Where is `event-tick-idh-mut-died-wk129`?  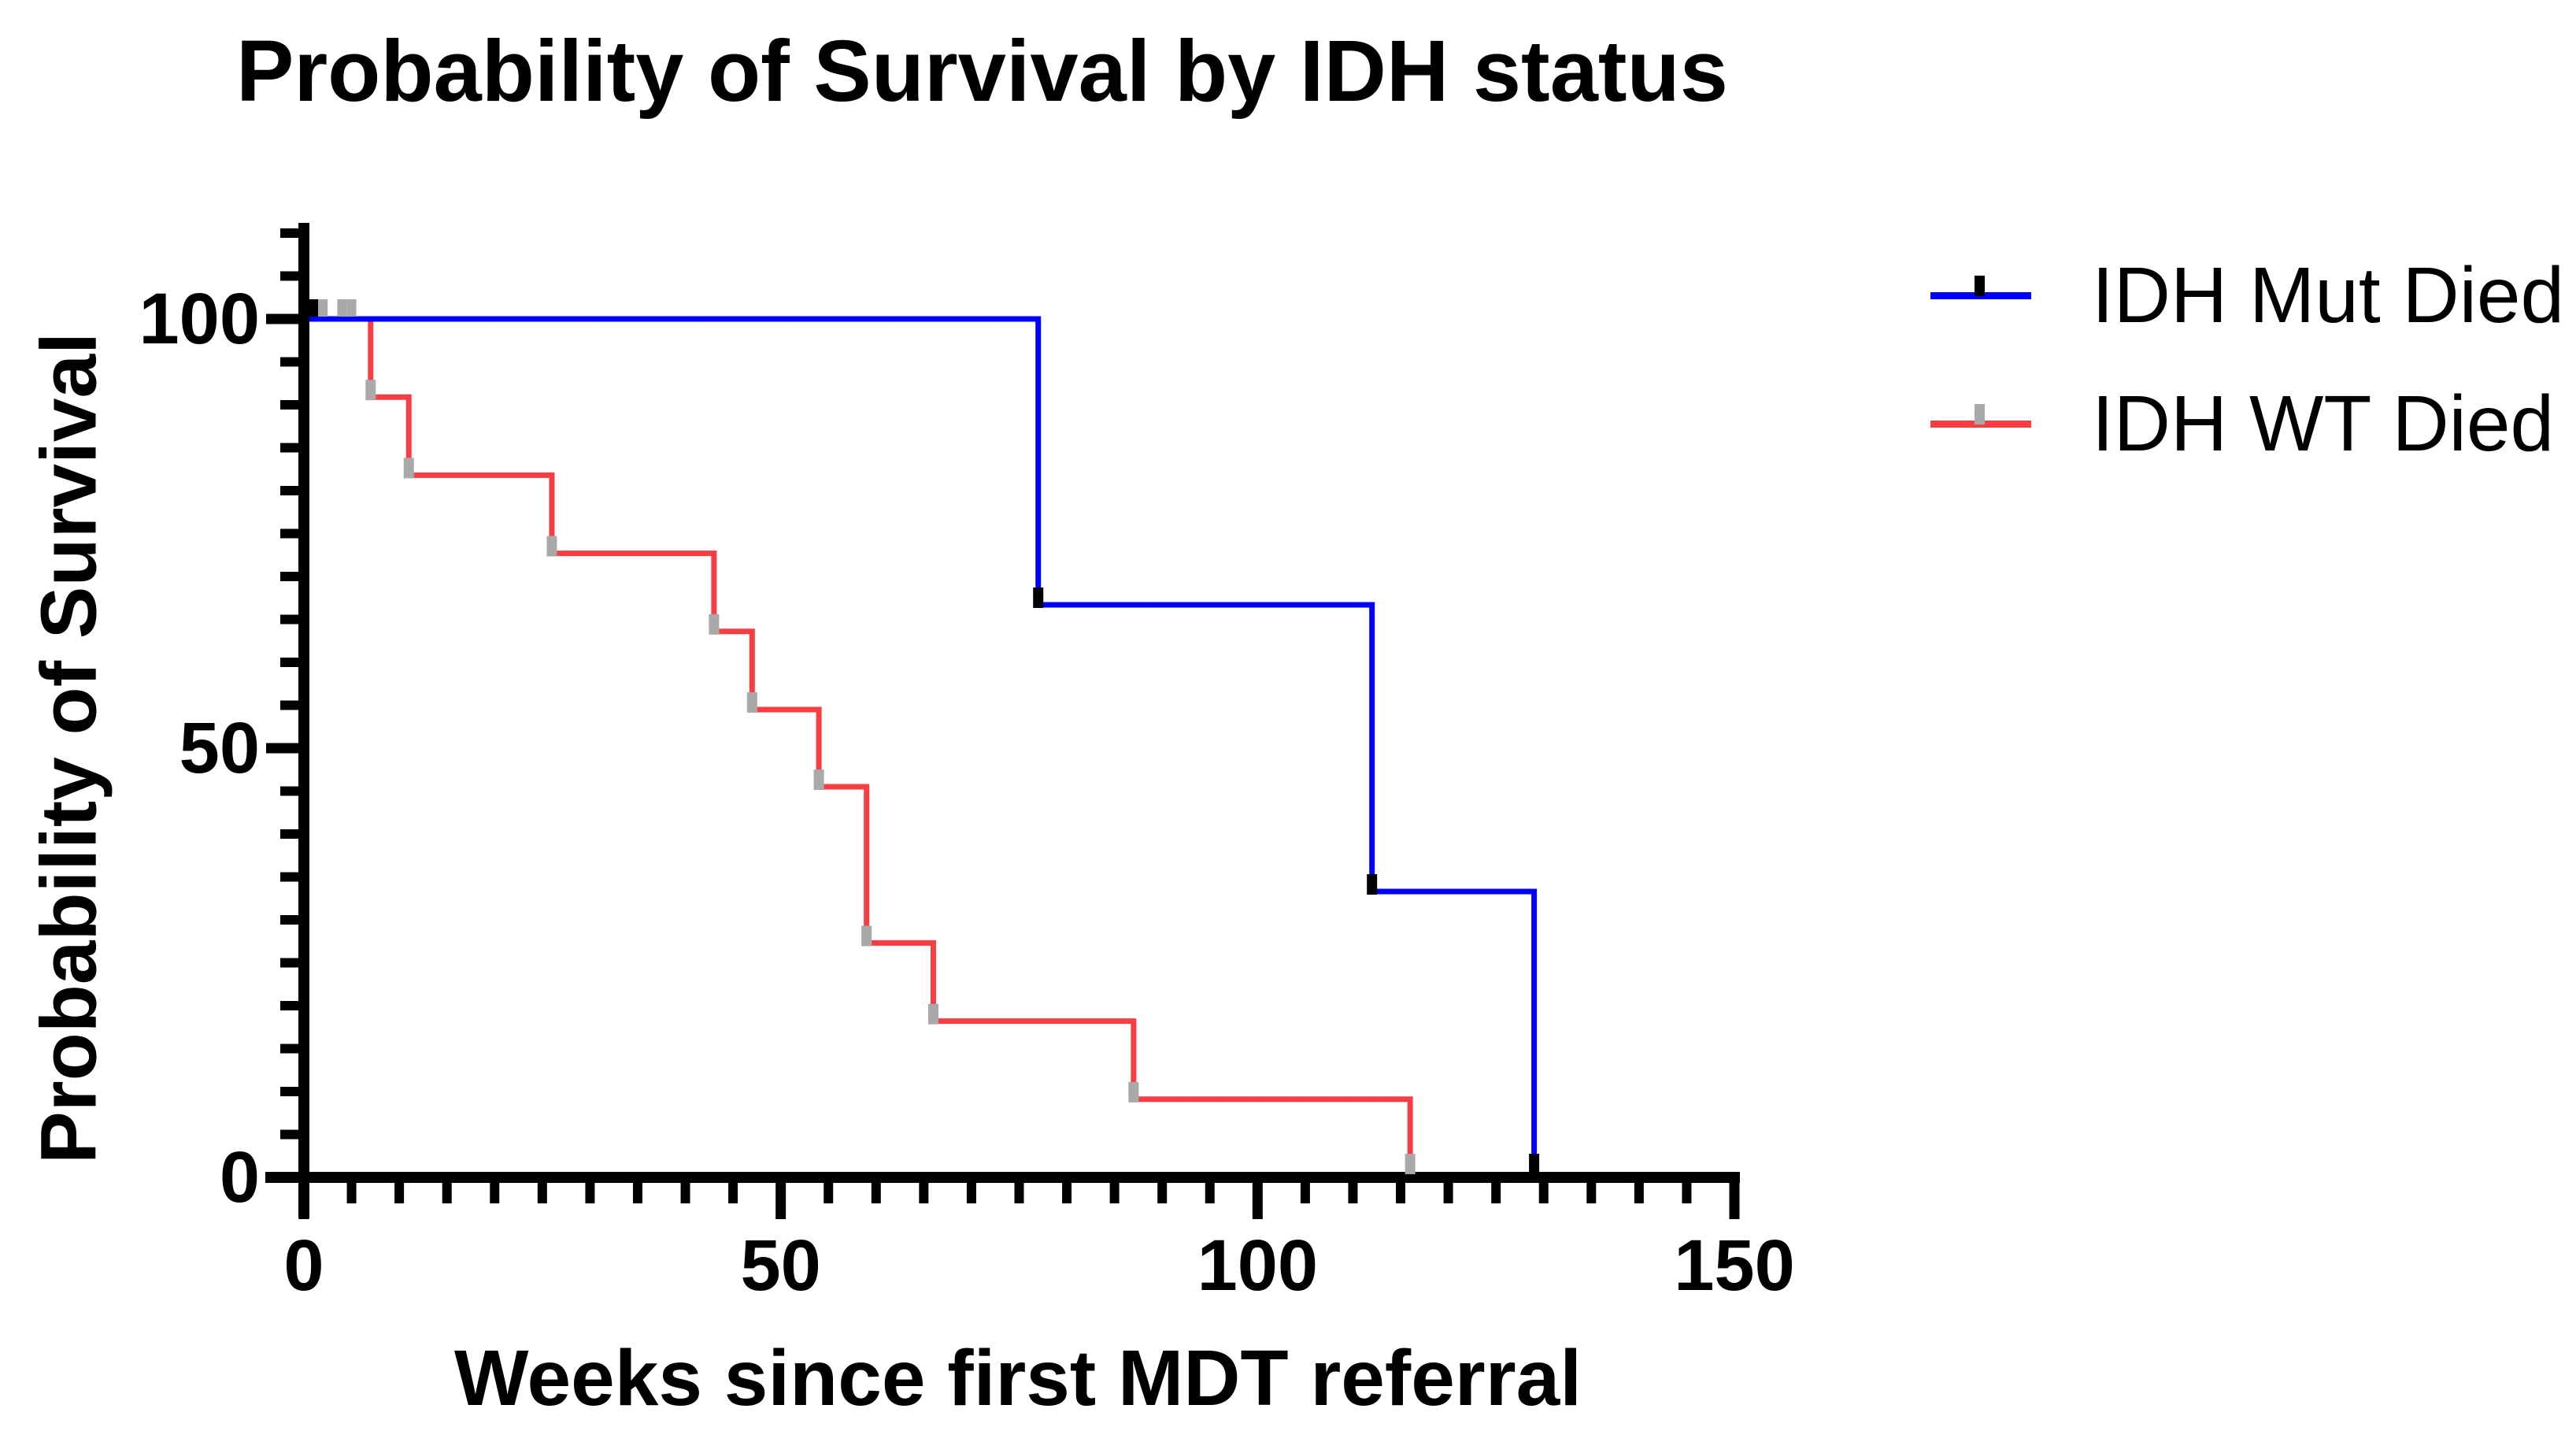 event-tick-idh-mut-died-wk129 is located at coordinates (1534, 1164).